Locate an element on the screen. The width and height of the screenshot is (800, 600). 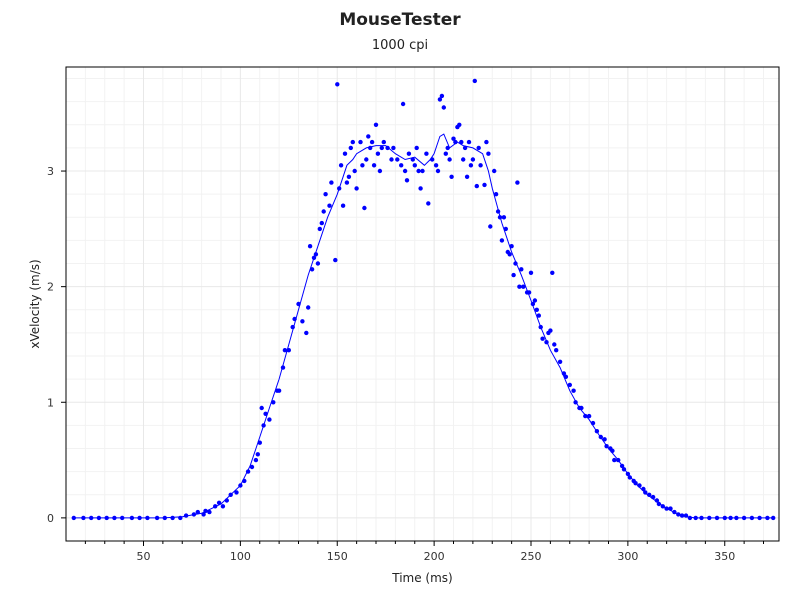
x-tick-label: 100 is located at coordinates (240, 556).